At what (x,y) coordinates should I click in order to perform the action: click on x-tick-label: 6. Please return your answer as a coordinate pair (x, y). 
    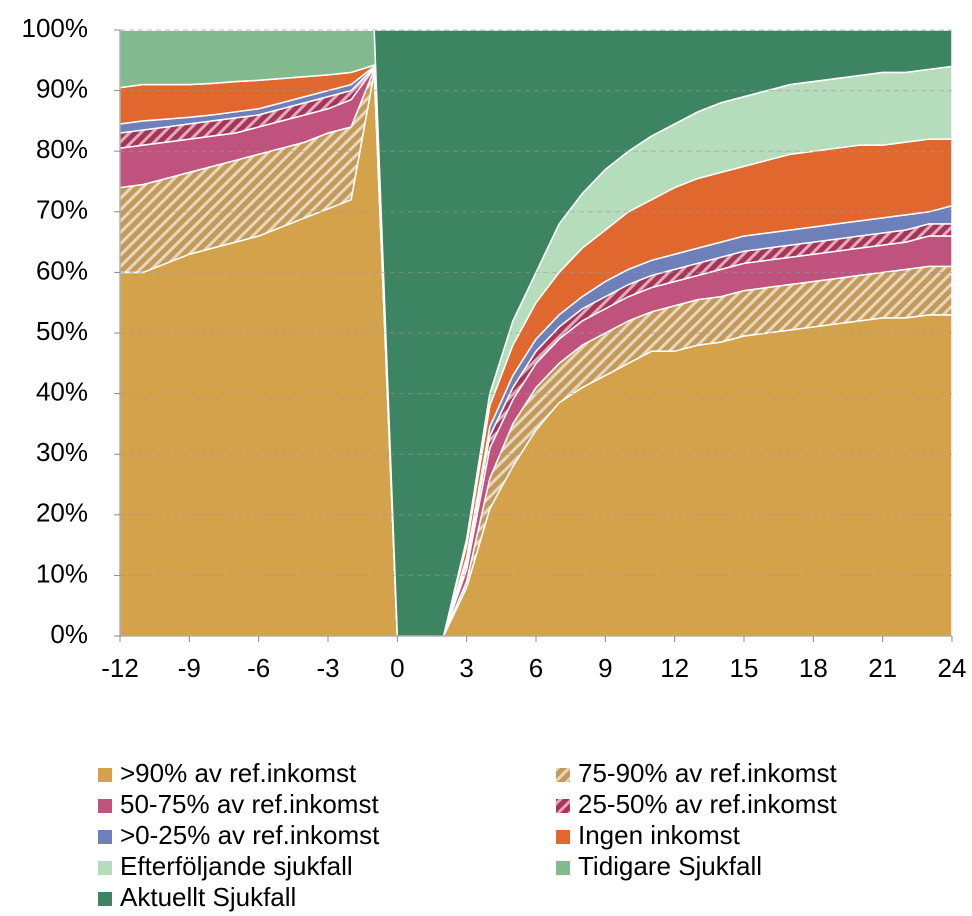
    Looking at the image, I should click on (536, 668).